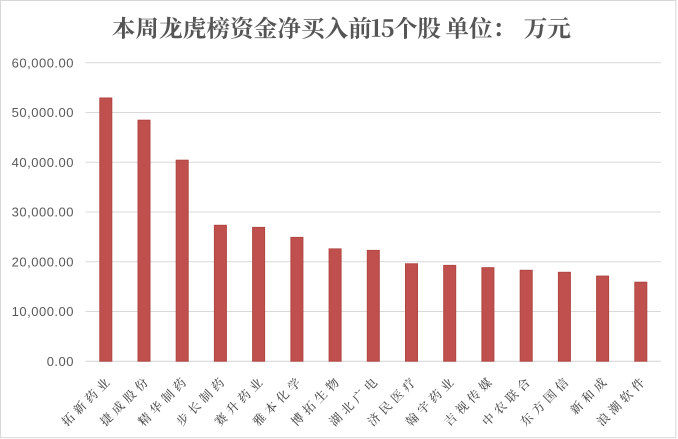 The image size is (678, 439). I want to click on svg-text: 30,000.00, so click(43, 212).